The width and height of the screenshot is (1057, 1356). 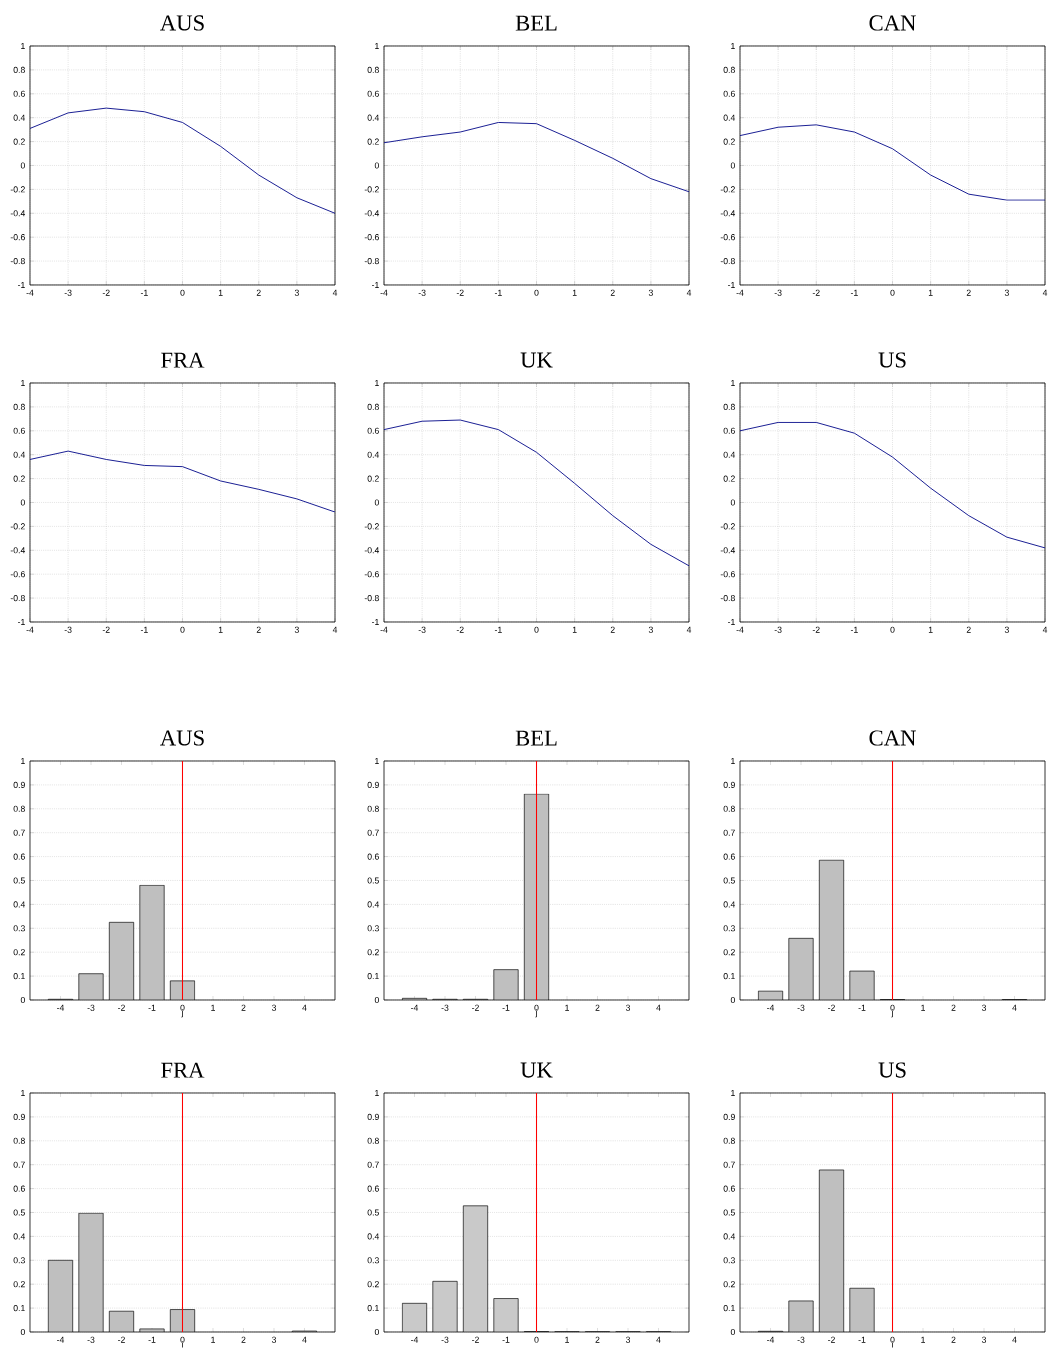 What do you see at coordinates (371, 526) in the screenshot?
I see `y-tick-label: -0.2` at bounding box center [371, 526].